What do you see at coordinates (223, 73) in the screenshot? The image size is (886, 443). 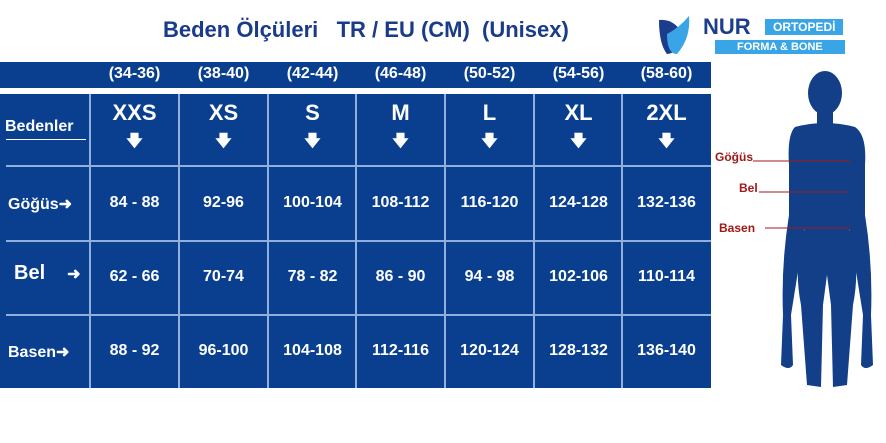 I see `size-range: (38-40)` at bounding box center [223, 73].